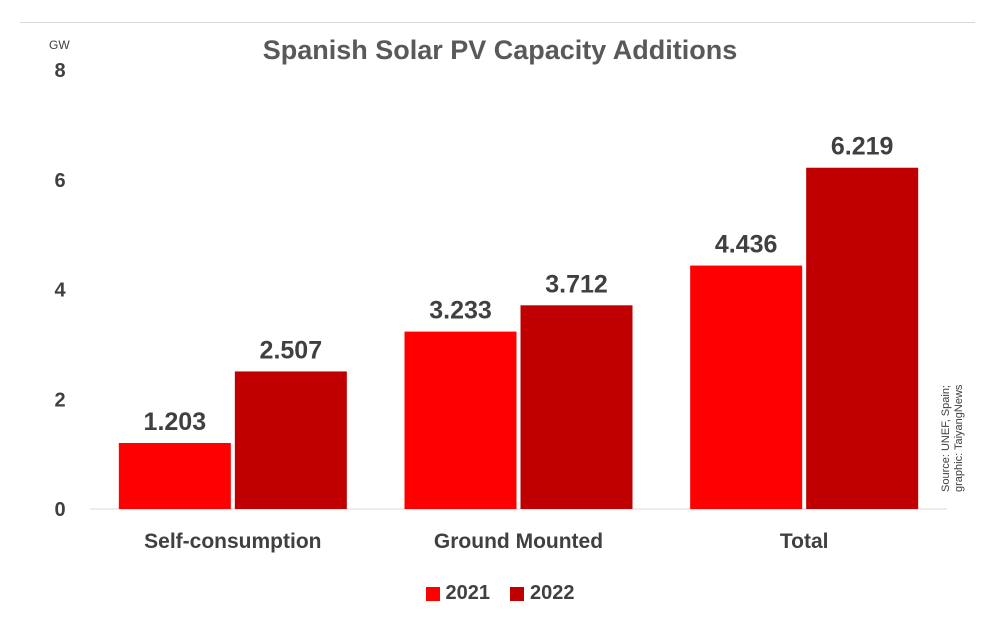 The width and height of the screenshot is (1000, 640). Describe the element at coordinates (862, 147) in the screenshot. I see `data-label: 6.219` at that location.